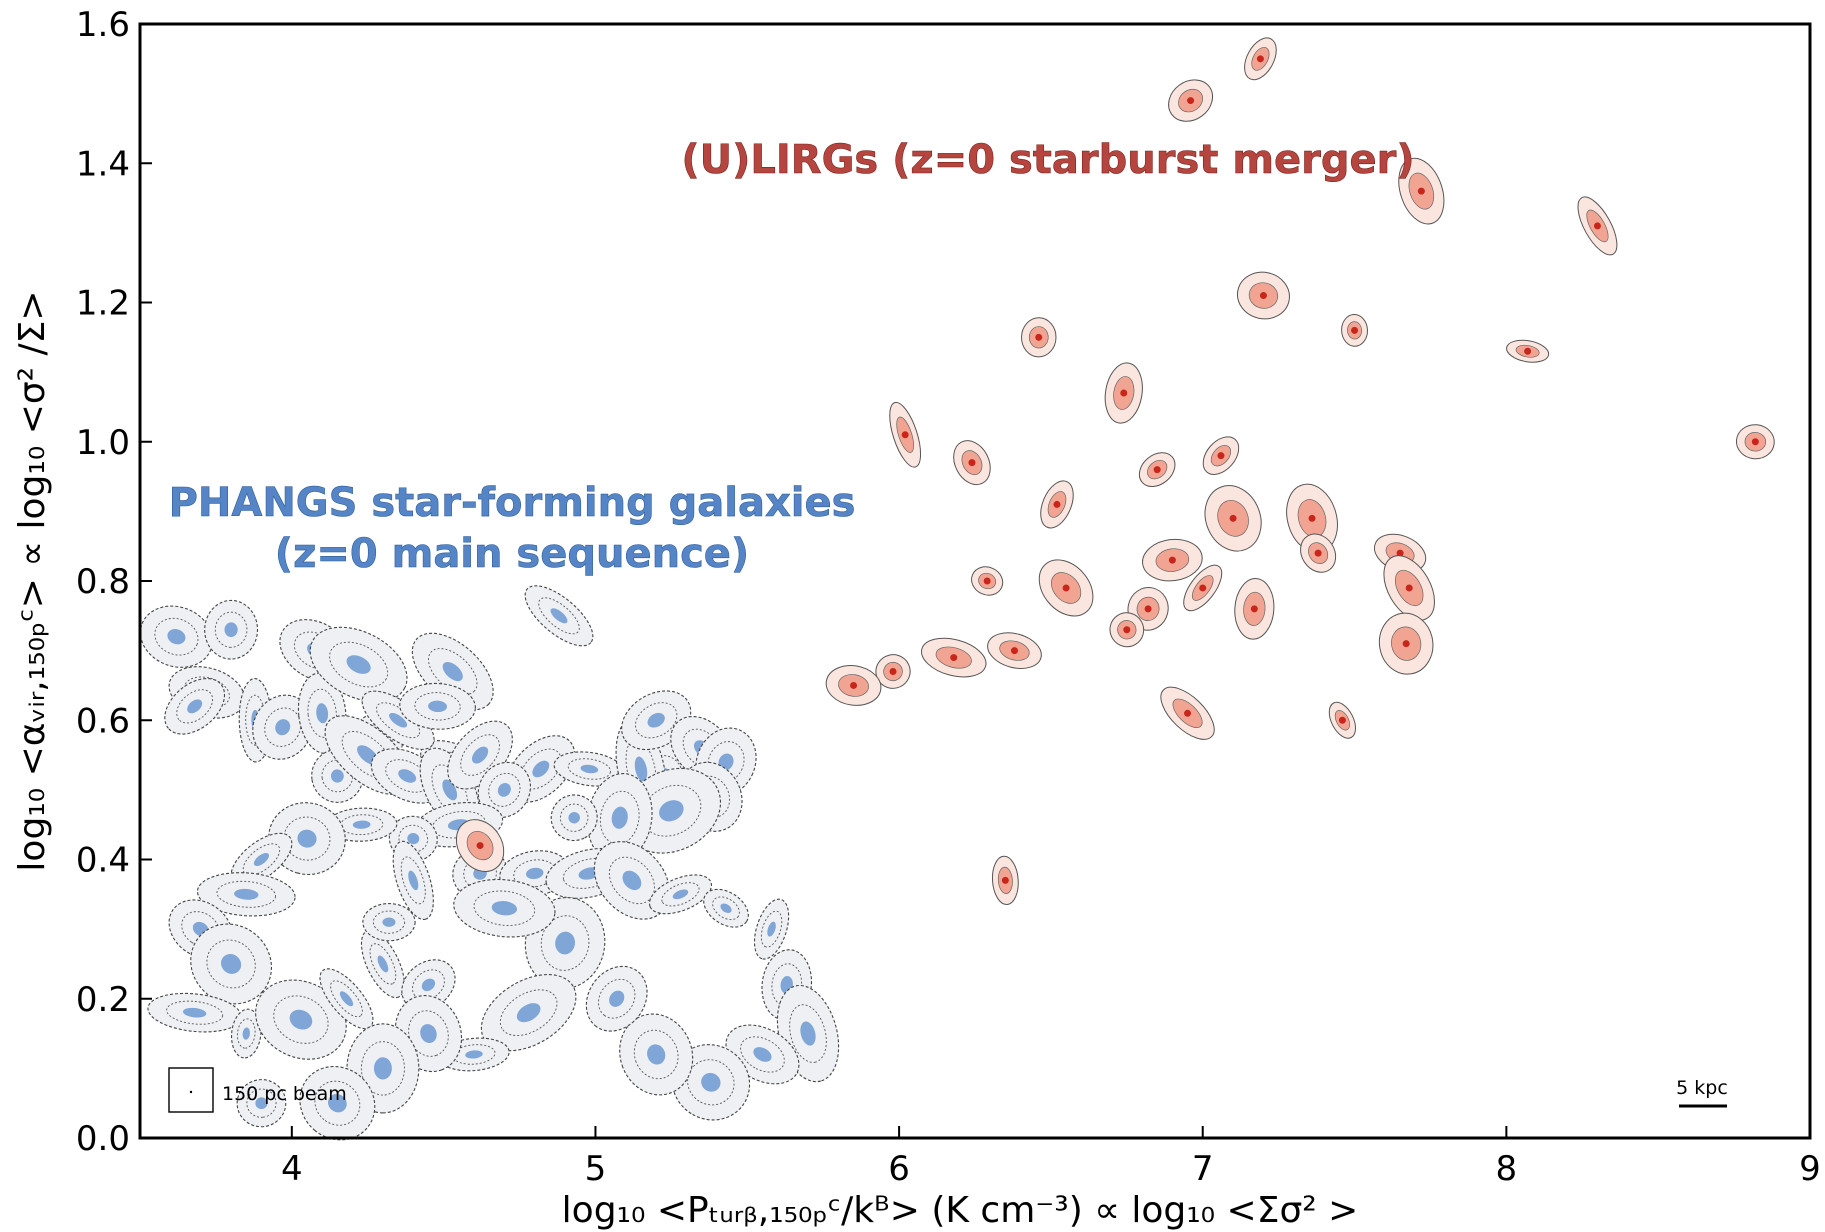 The height and width of the screenshot is (1232, 1825). I want to click on y-tick-label: 0.0, so click(103, 1139).